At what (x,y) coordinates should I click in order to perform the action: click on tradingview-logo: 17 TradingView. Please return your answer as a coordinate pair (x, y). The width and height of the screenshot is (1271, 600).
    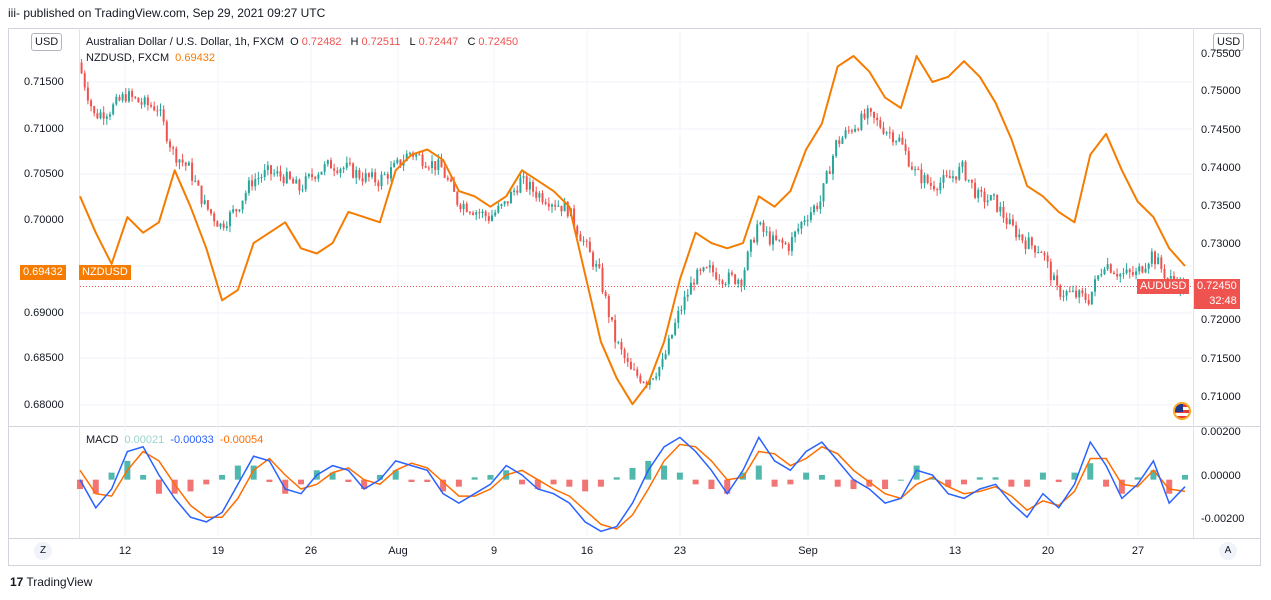
    Looking at the image, I should click on (51, 582).